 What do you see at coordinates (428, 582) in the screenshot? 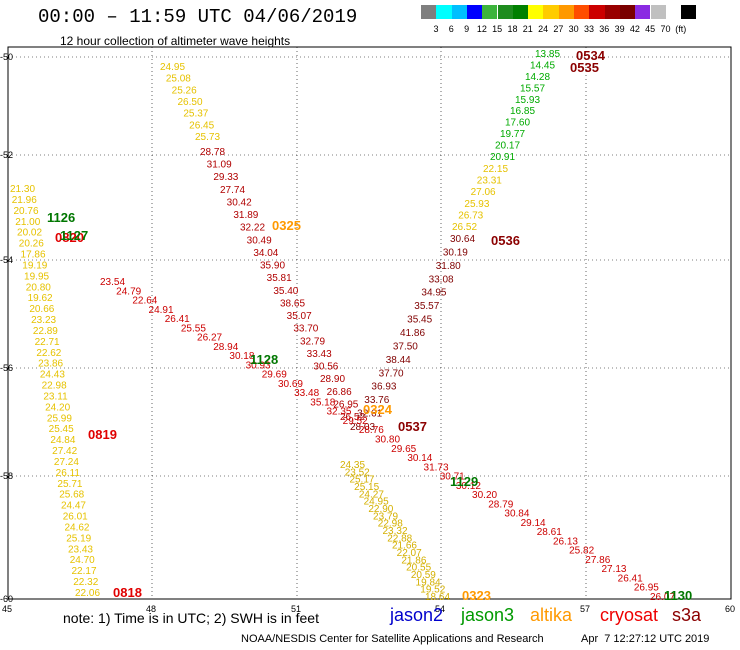
I see `swh-value: 19.84` at bounding box center [428, 582].